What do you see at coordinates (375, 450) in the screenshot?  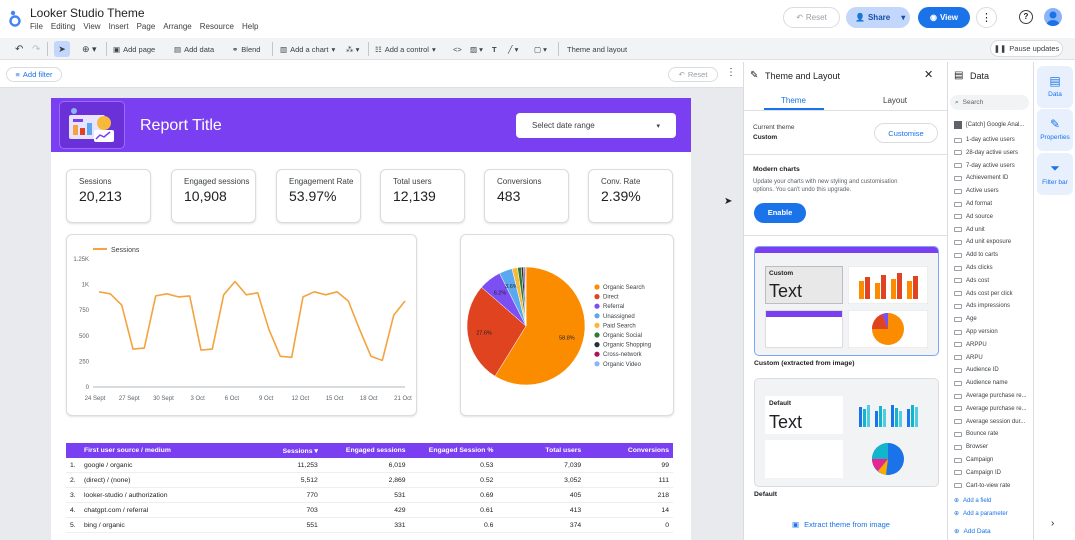 I see `col-header-engaged: Engaged sessions` at bounding box center [375, 450].